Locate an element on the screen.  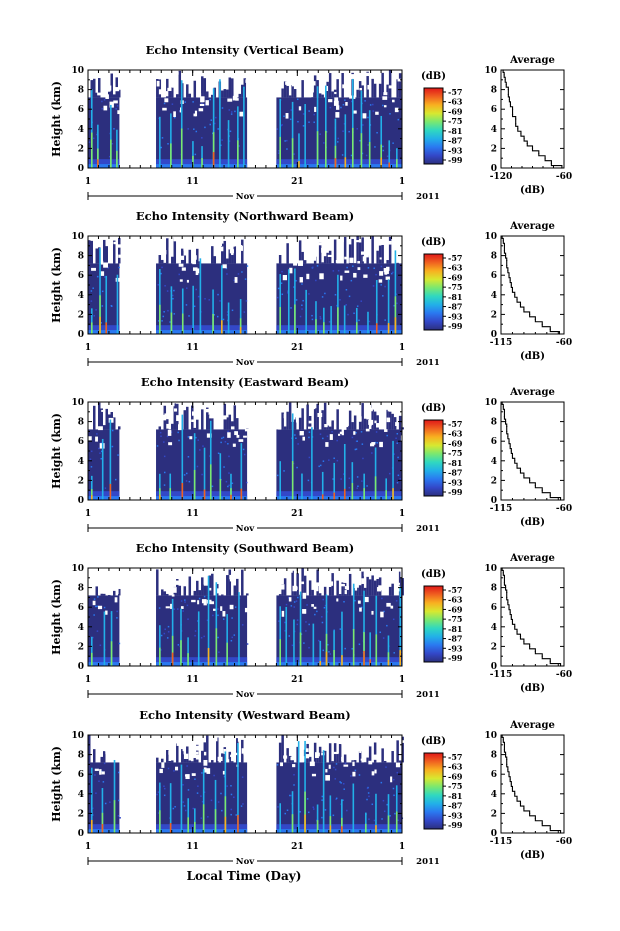
heatmap-low-layer is located at coordinates (339, 661).